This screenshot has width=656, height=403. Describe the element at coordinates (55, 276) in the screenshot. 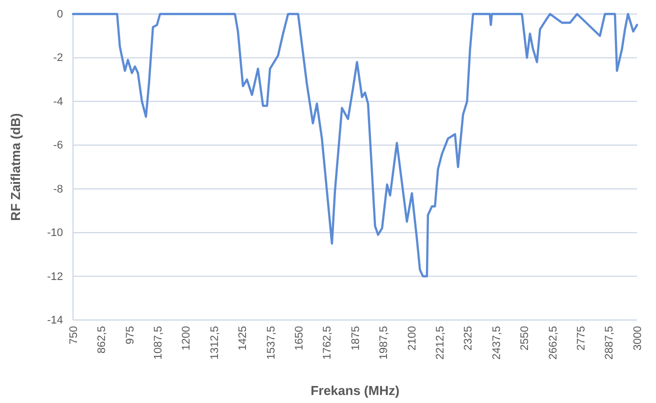

I see `y-tick-label: -12` at that location.